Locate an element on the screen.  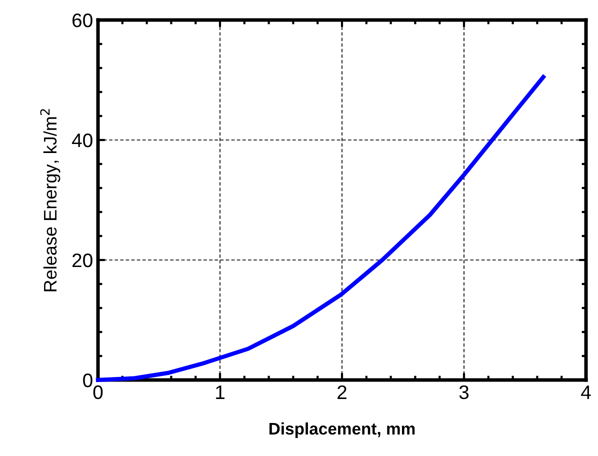
y-tick-label: 20 is located at coordinates (82, 260).